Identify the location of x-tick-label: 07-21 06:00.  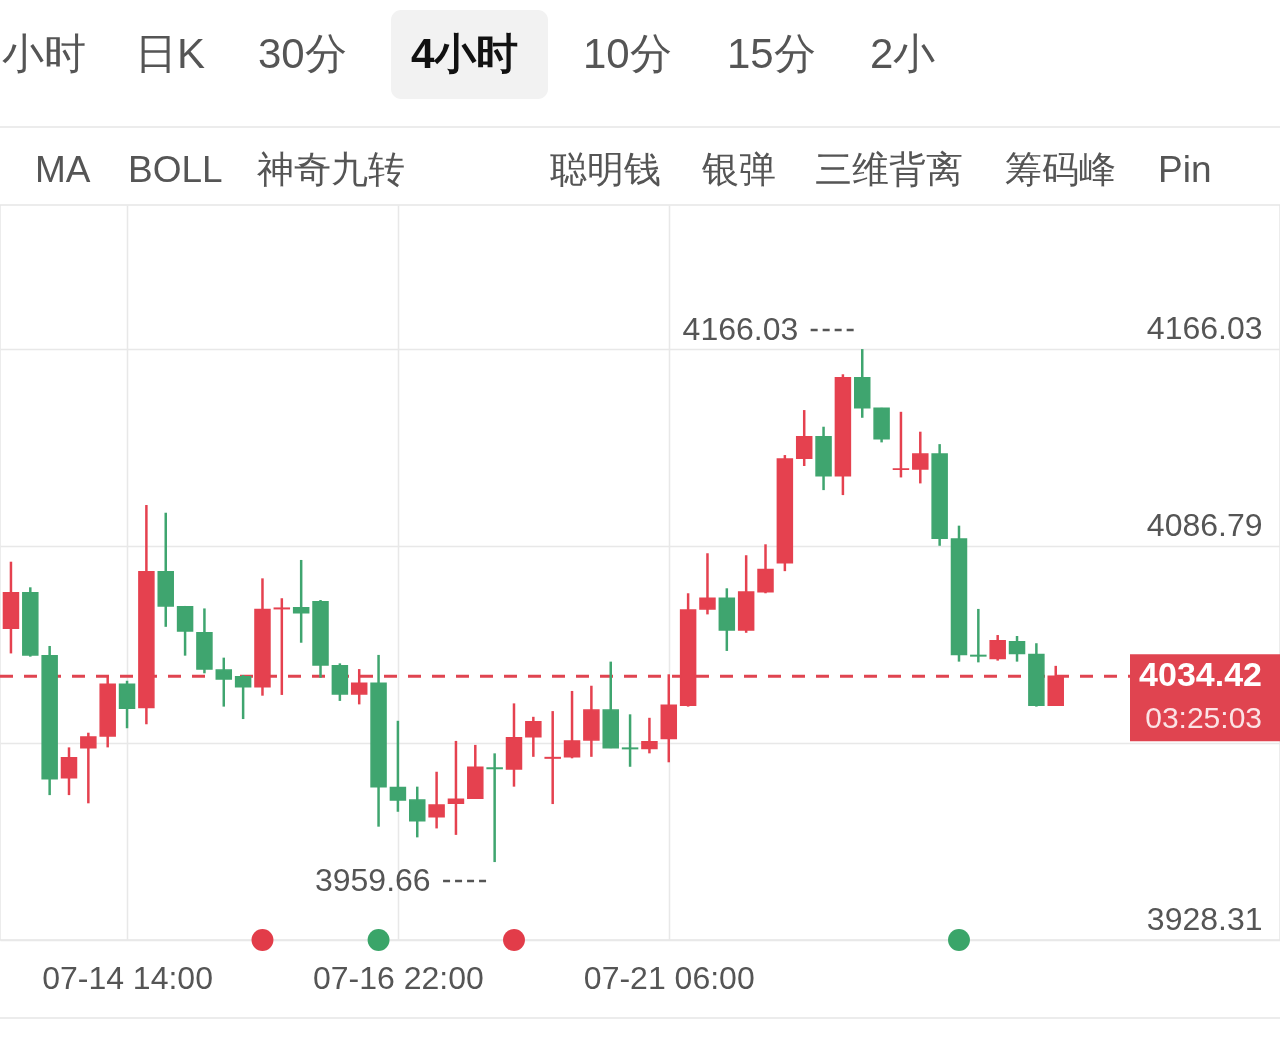
(669, 977).